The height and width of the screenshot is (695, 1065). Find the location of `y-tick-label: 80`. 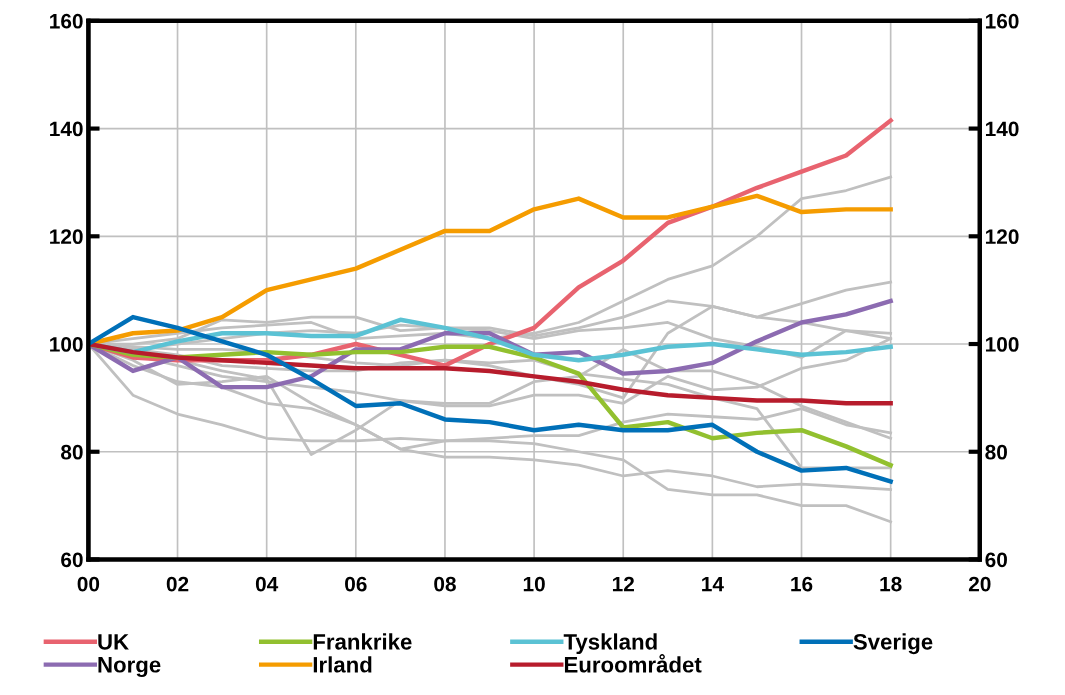

y-tick-label: 80 is located at coordinates (72, 452).